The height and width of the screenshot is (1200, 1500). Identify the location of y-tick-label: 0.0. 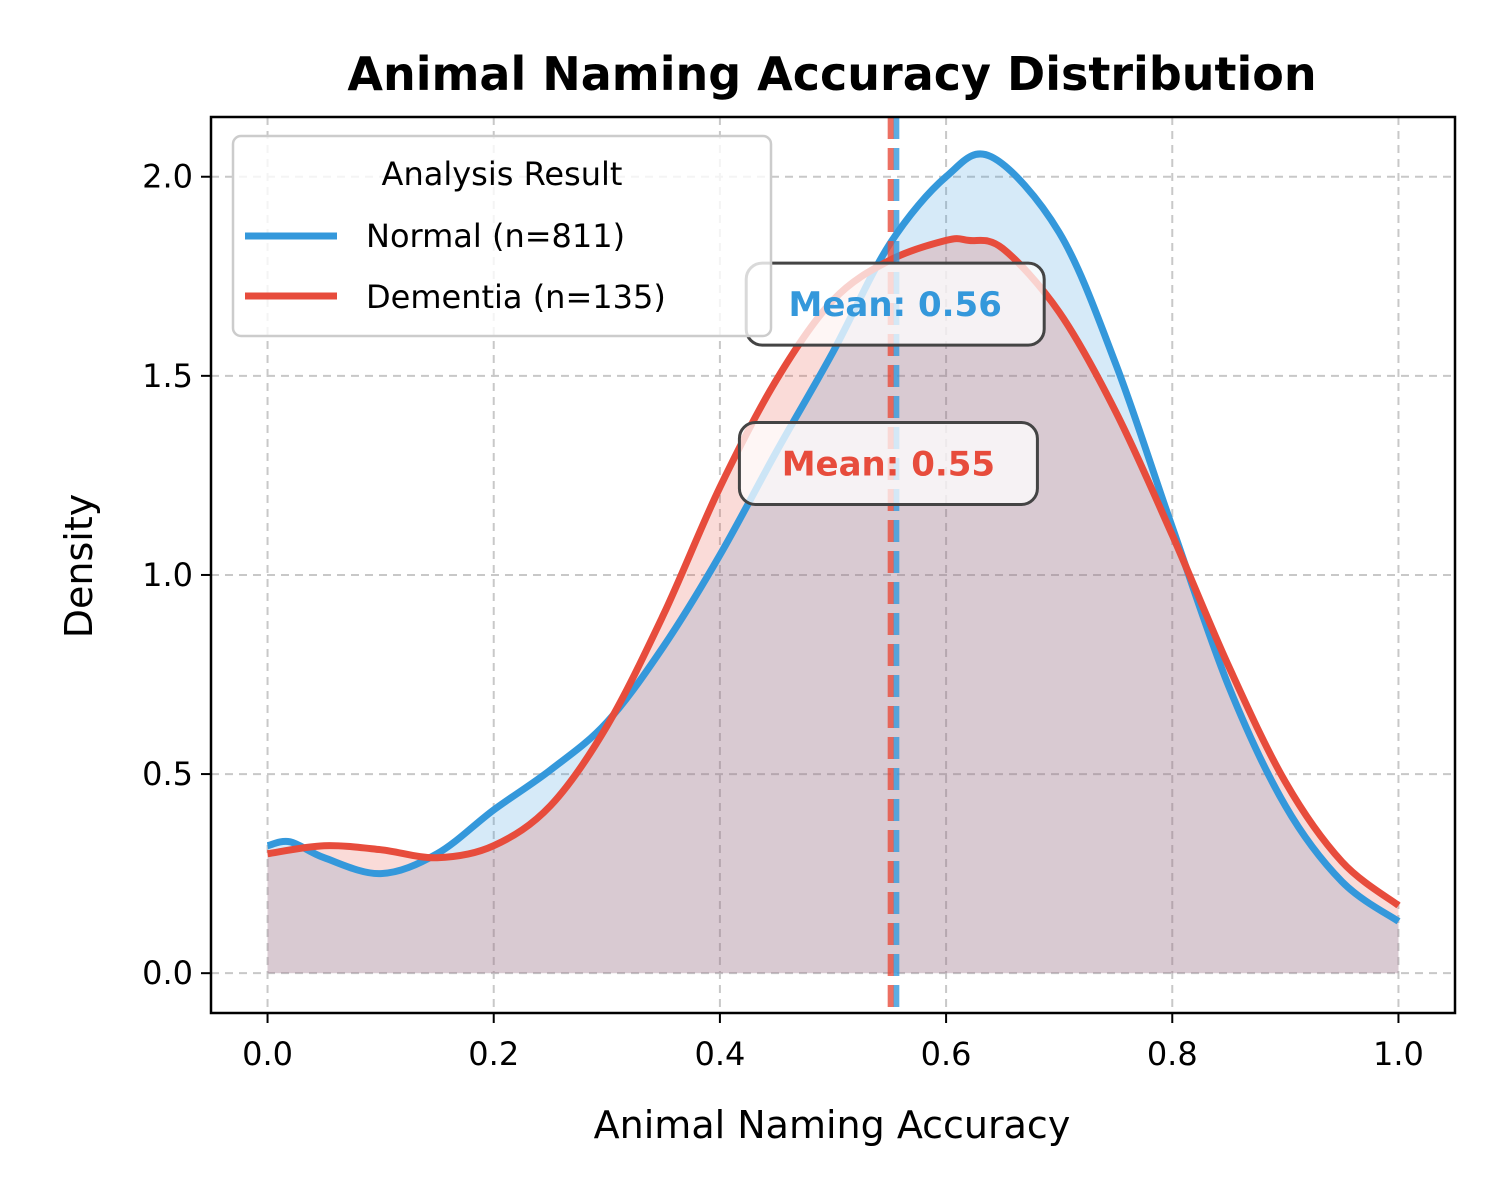
(167, 973).